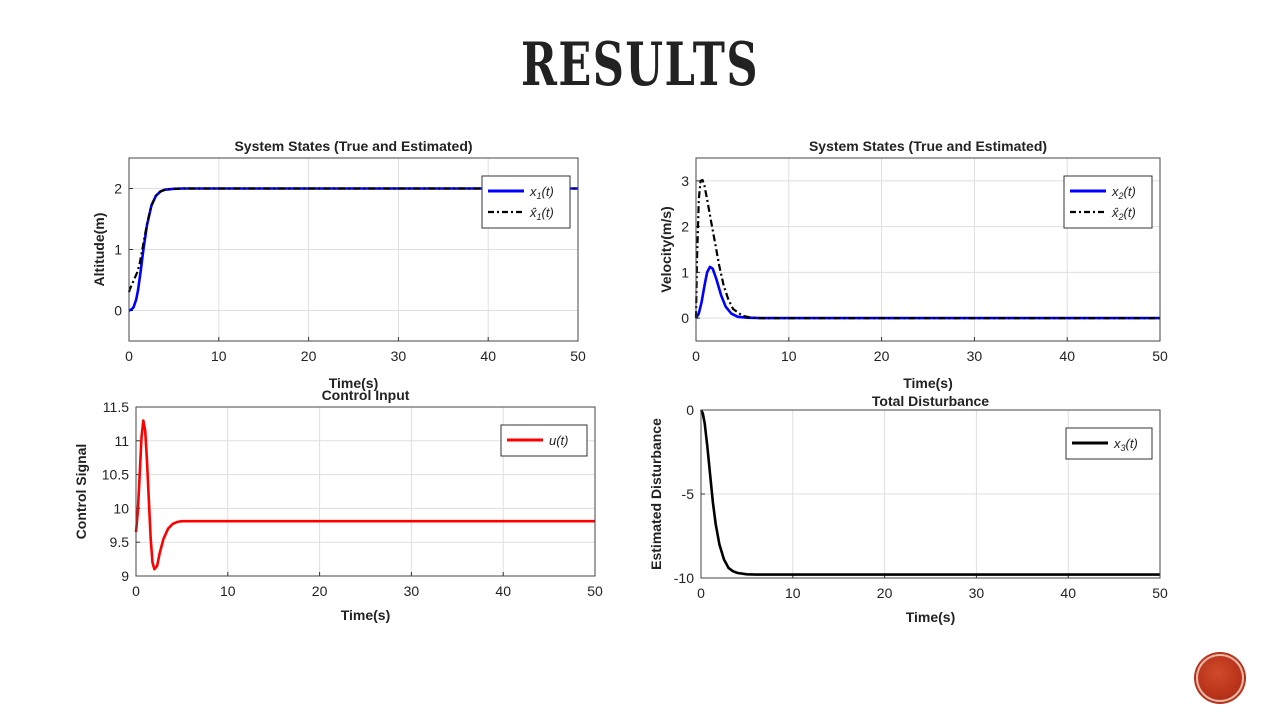  What do you see at coordinates (116, 407) in the screenshot?
I see `y-tick-label: 11.5` at bounding box center [116, 407].